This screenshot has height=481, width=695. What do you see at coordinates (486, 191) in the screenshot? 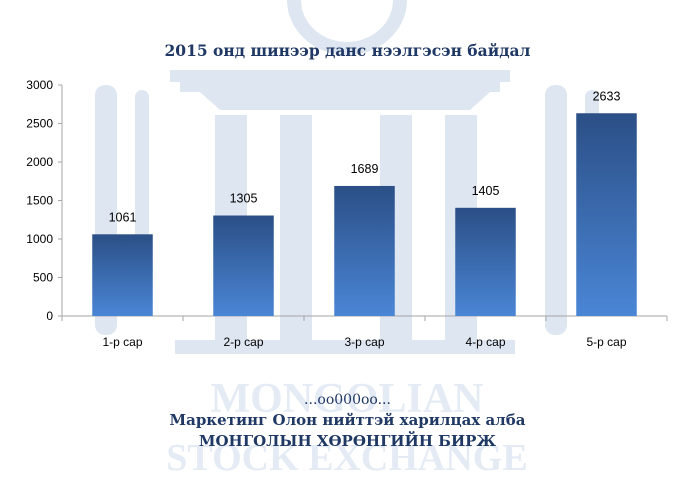
I see `data-label: 1405` at bounding box center [486, 191].